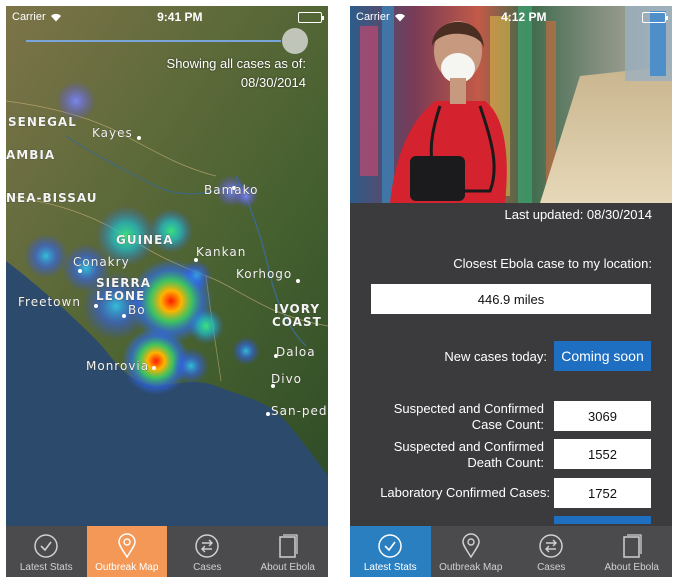 The image size is (678, 583). Describe the element at coordinates (137, 310) in the screenshot. I see `map-label: Bo` at that location.